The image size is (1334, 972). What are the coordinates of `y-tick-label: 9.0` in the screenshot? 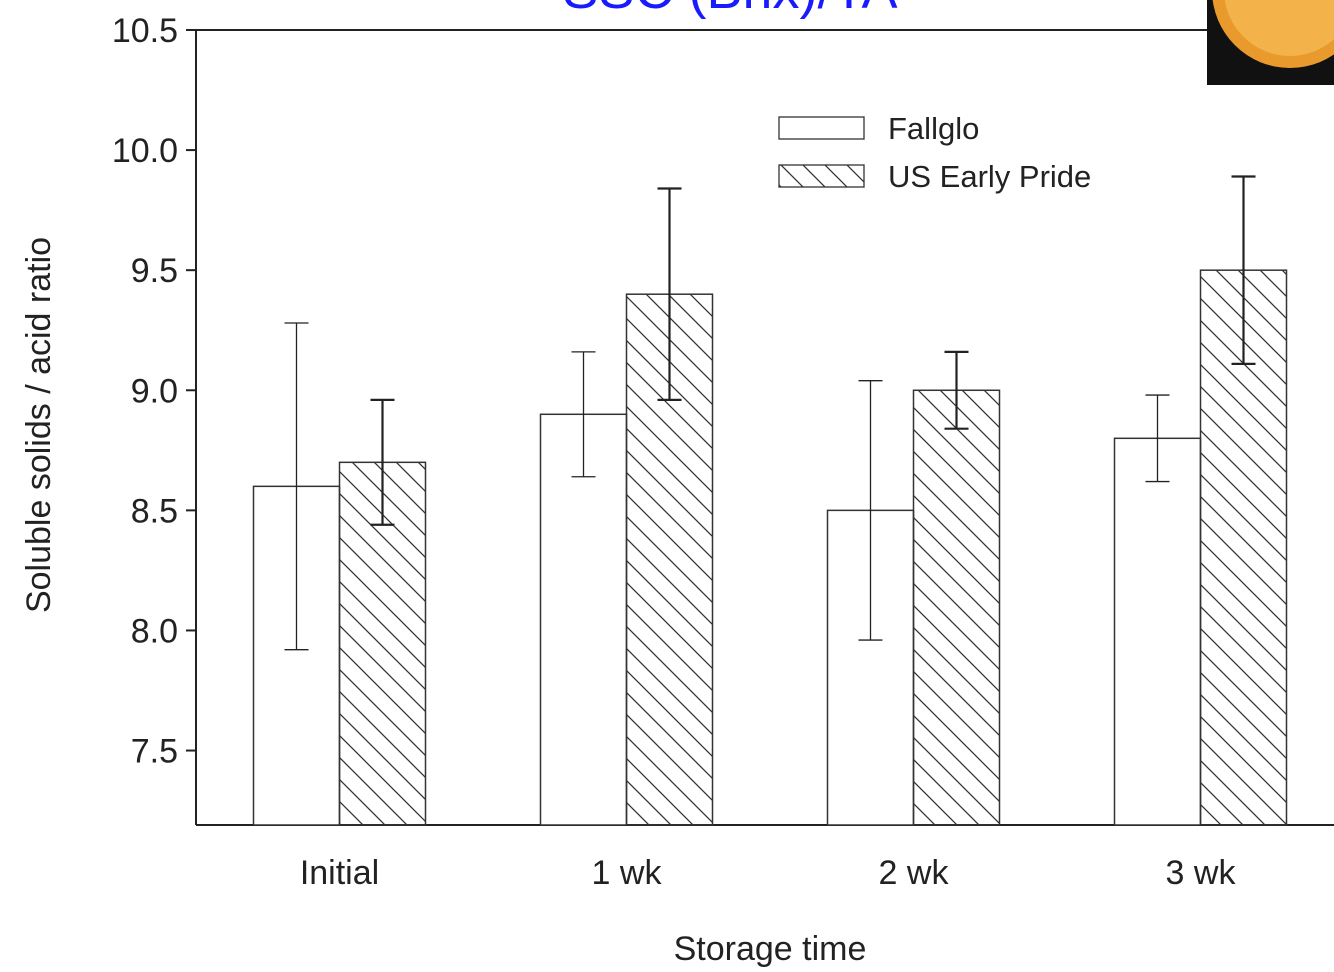 It's located at (154, 391).